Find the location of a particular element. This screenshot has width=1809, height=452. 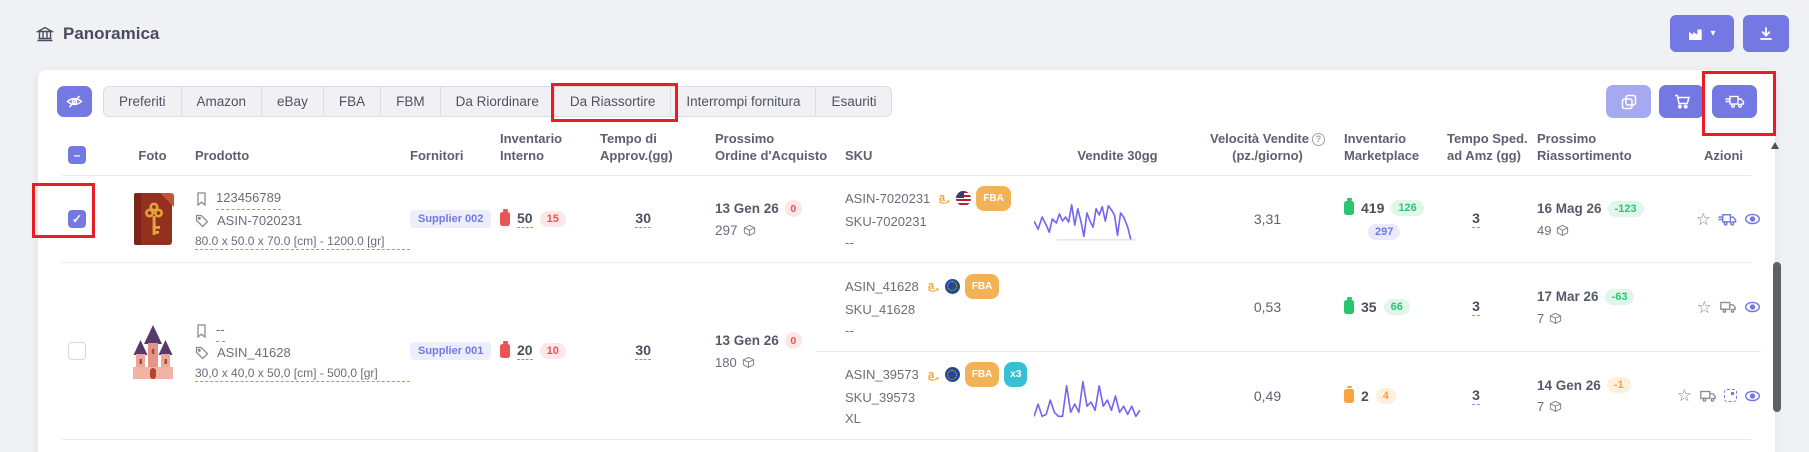

sku-code: SKU_39573 is located at coordinates (880, 397).